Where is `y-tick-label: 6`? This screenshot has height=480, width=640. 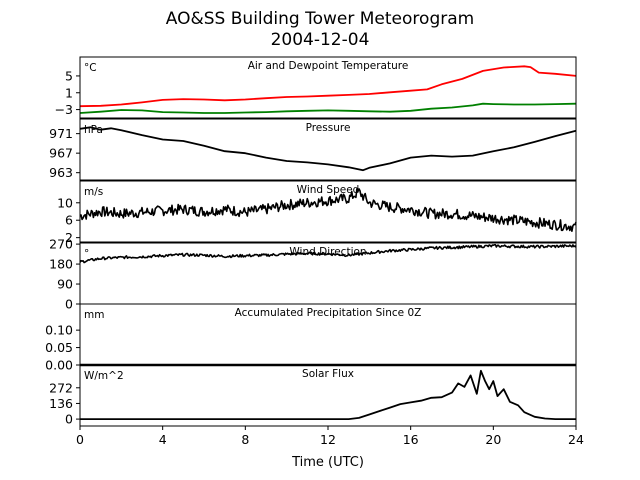
y-tick-label: 6 is located at coordinates (69, 220).